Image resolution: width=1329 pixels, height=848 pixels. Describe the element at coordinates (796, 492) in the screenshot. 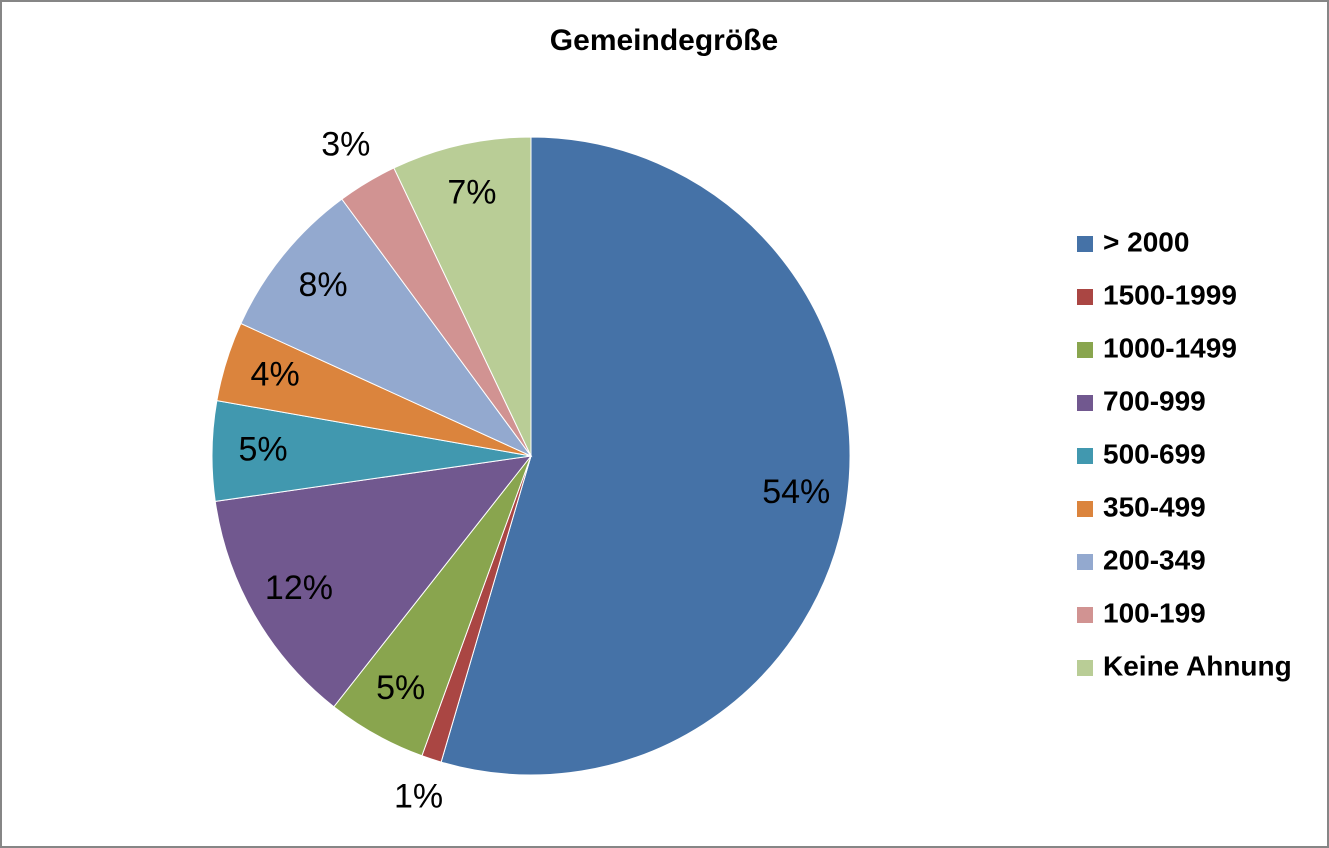

I see `data-label: 54%` at that location.